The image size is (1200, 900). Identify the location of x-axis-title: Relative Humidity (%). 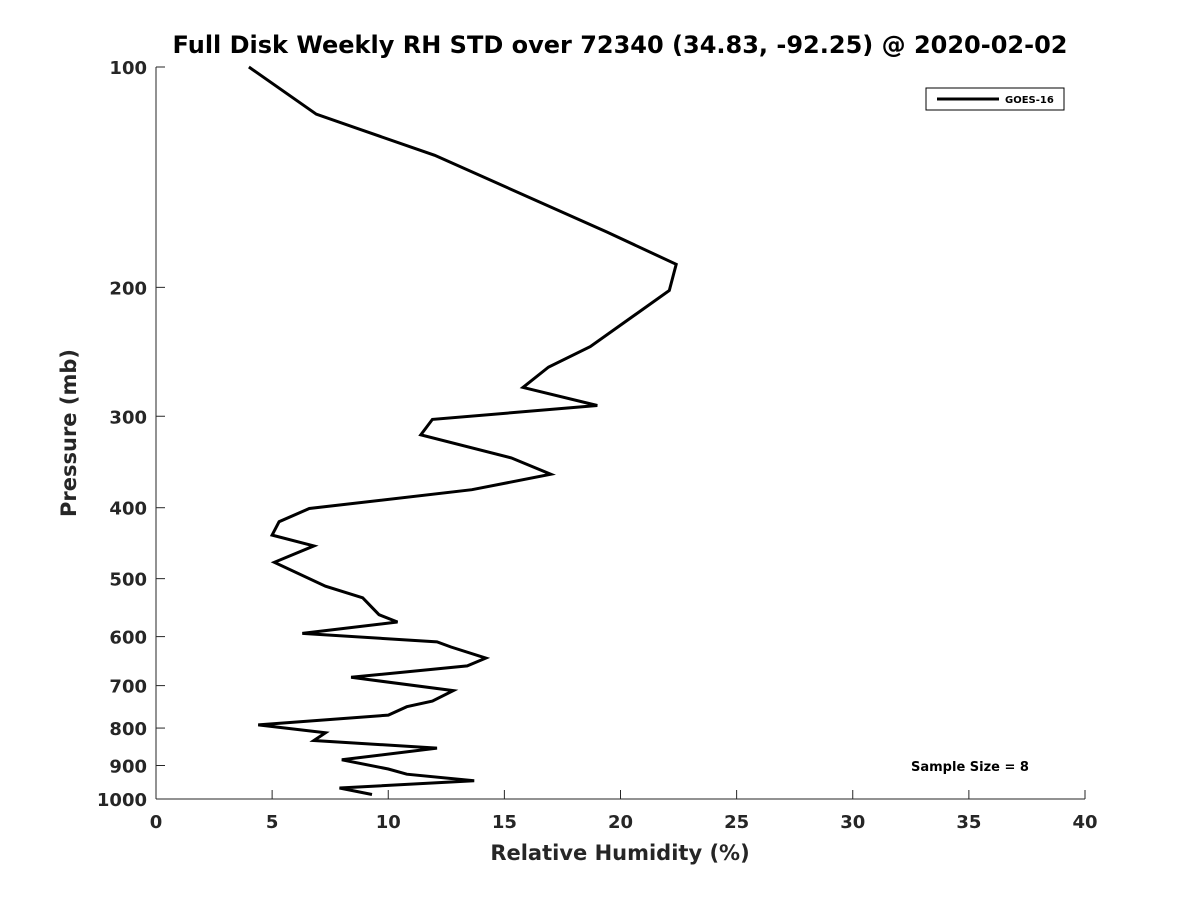
(619, 853).